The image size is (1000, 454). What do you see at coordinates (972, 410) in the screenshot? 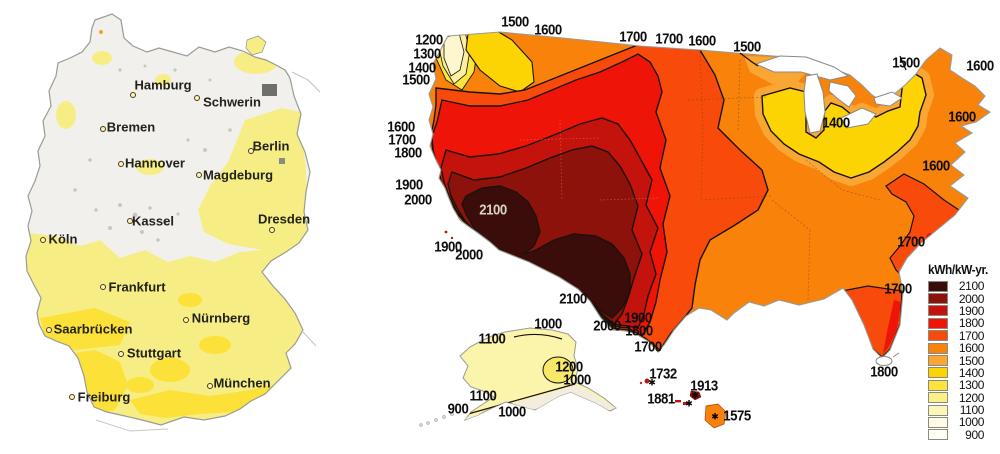
I see `legend-value: 1100` at bounding box center [972, 410].